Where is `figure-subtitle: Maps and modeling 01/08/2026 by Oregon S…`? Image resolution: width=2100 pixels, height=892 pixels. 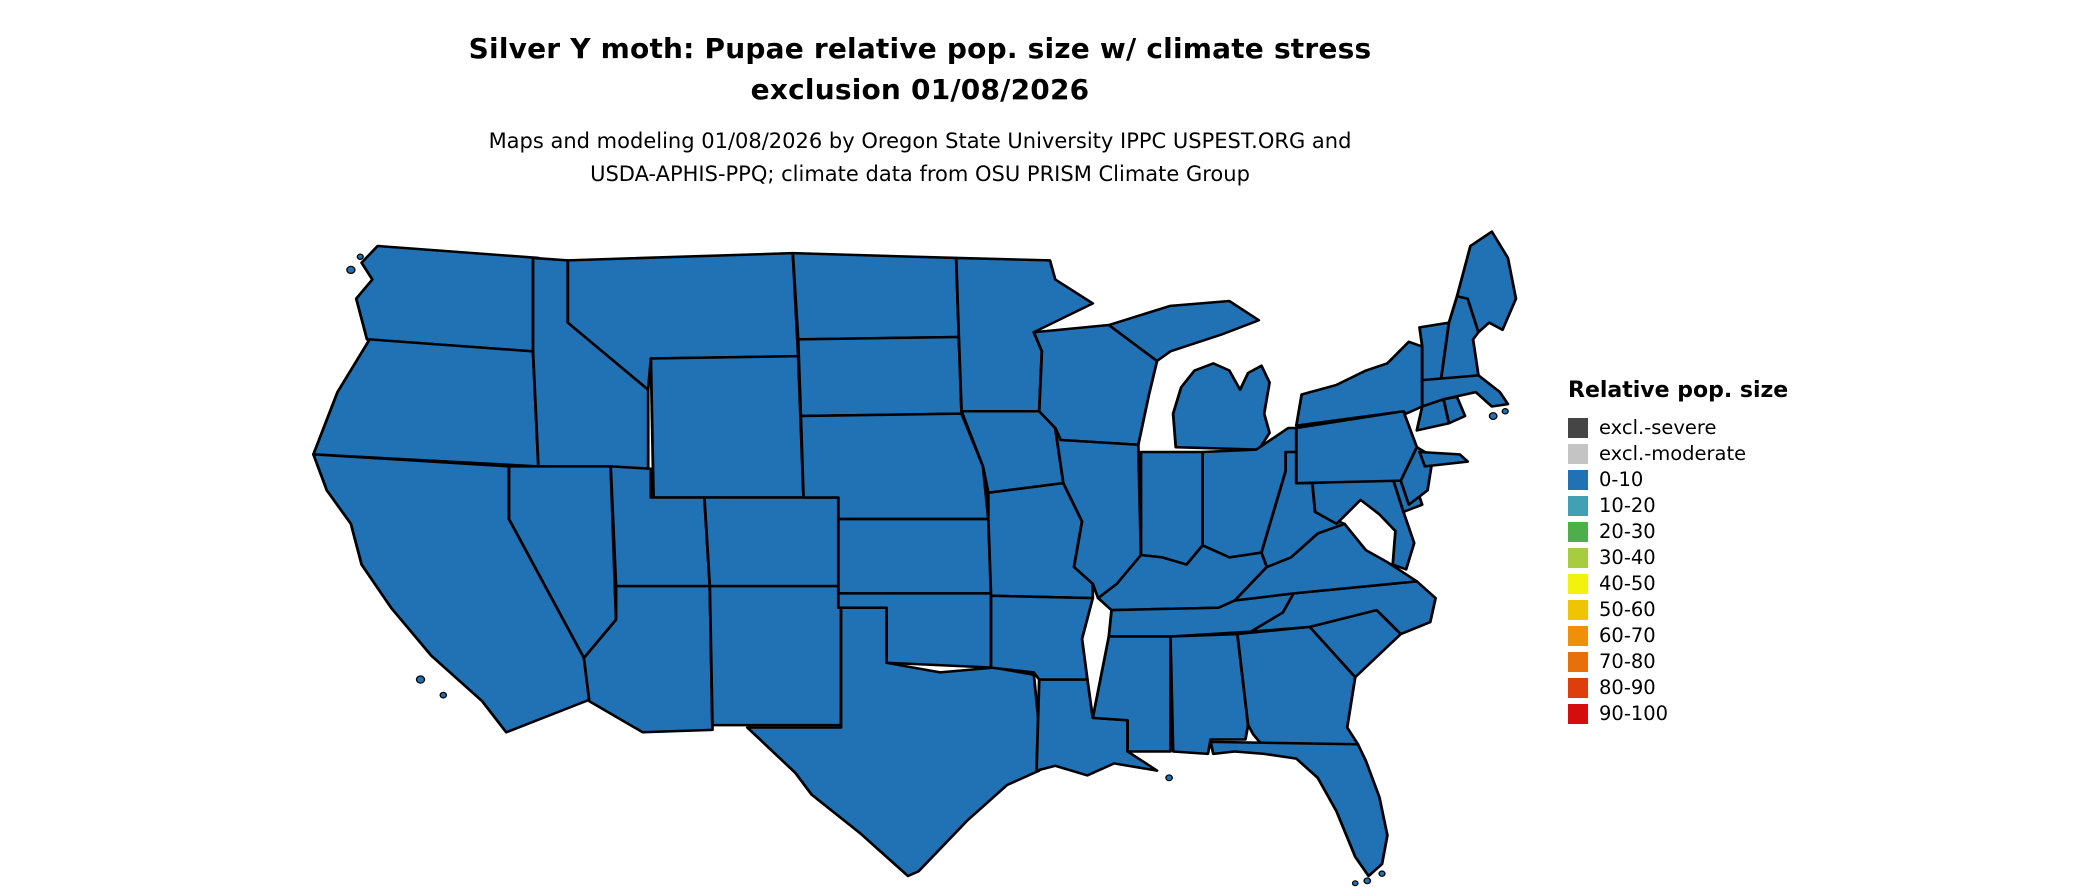 figure-subtitle: Maps and modeling 01/08/2026 by Oregon S… is located at coordinates (920, 158).